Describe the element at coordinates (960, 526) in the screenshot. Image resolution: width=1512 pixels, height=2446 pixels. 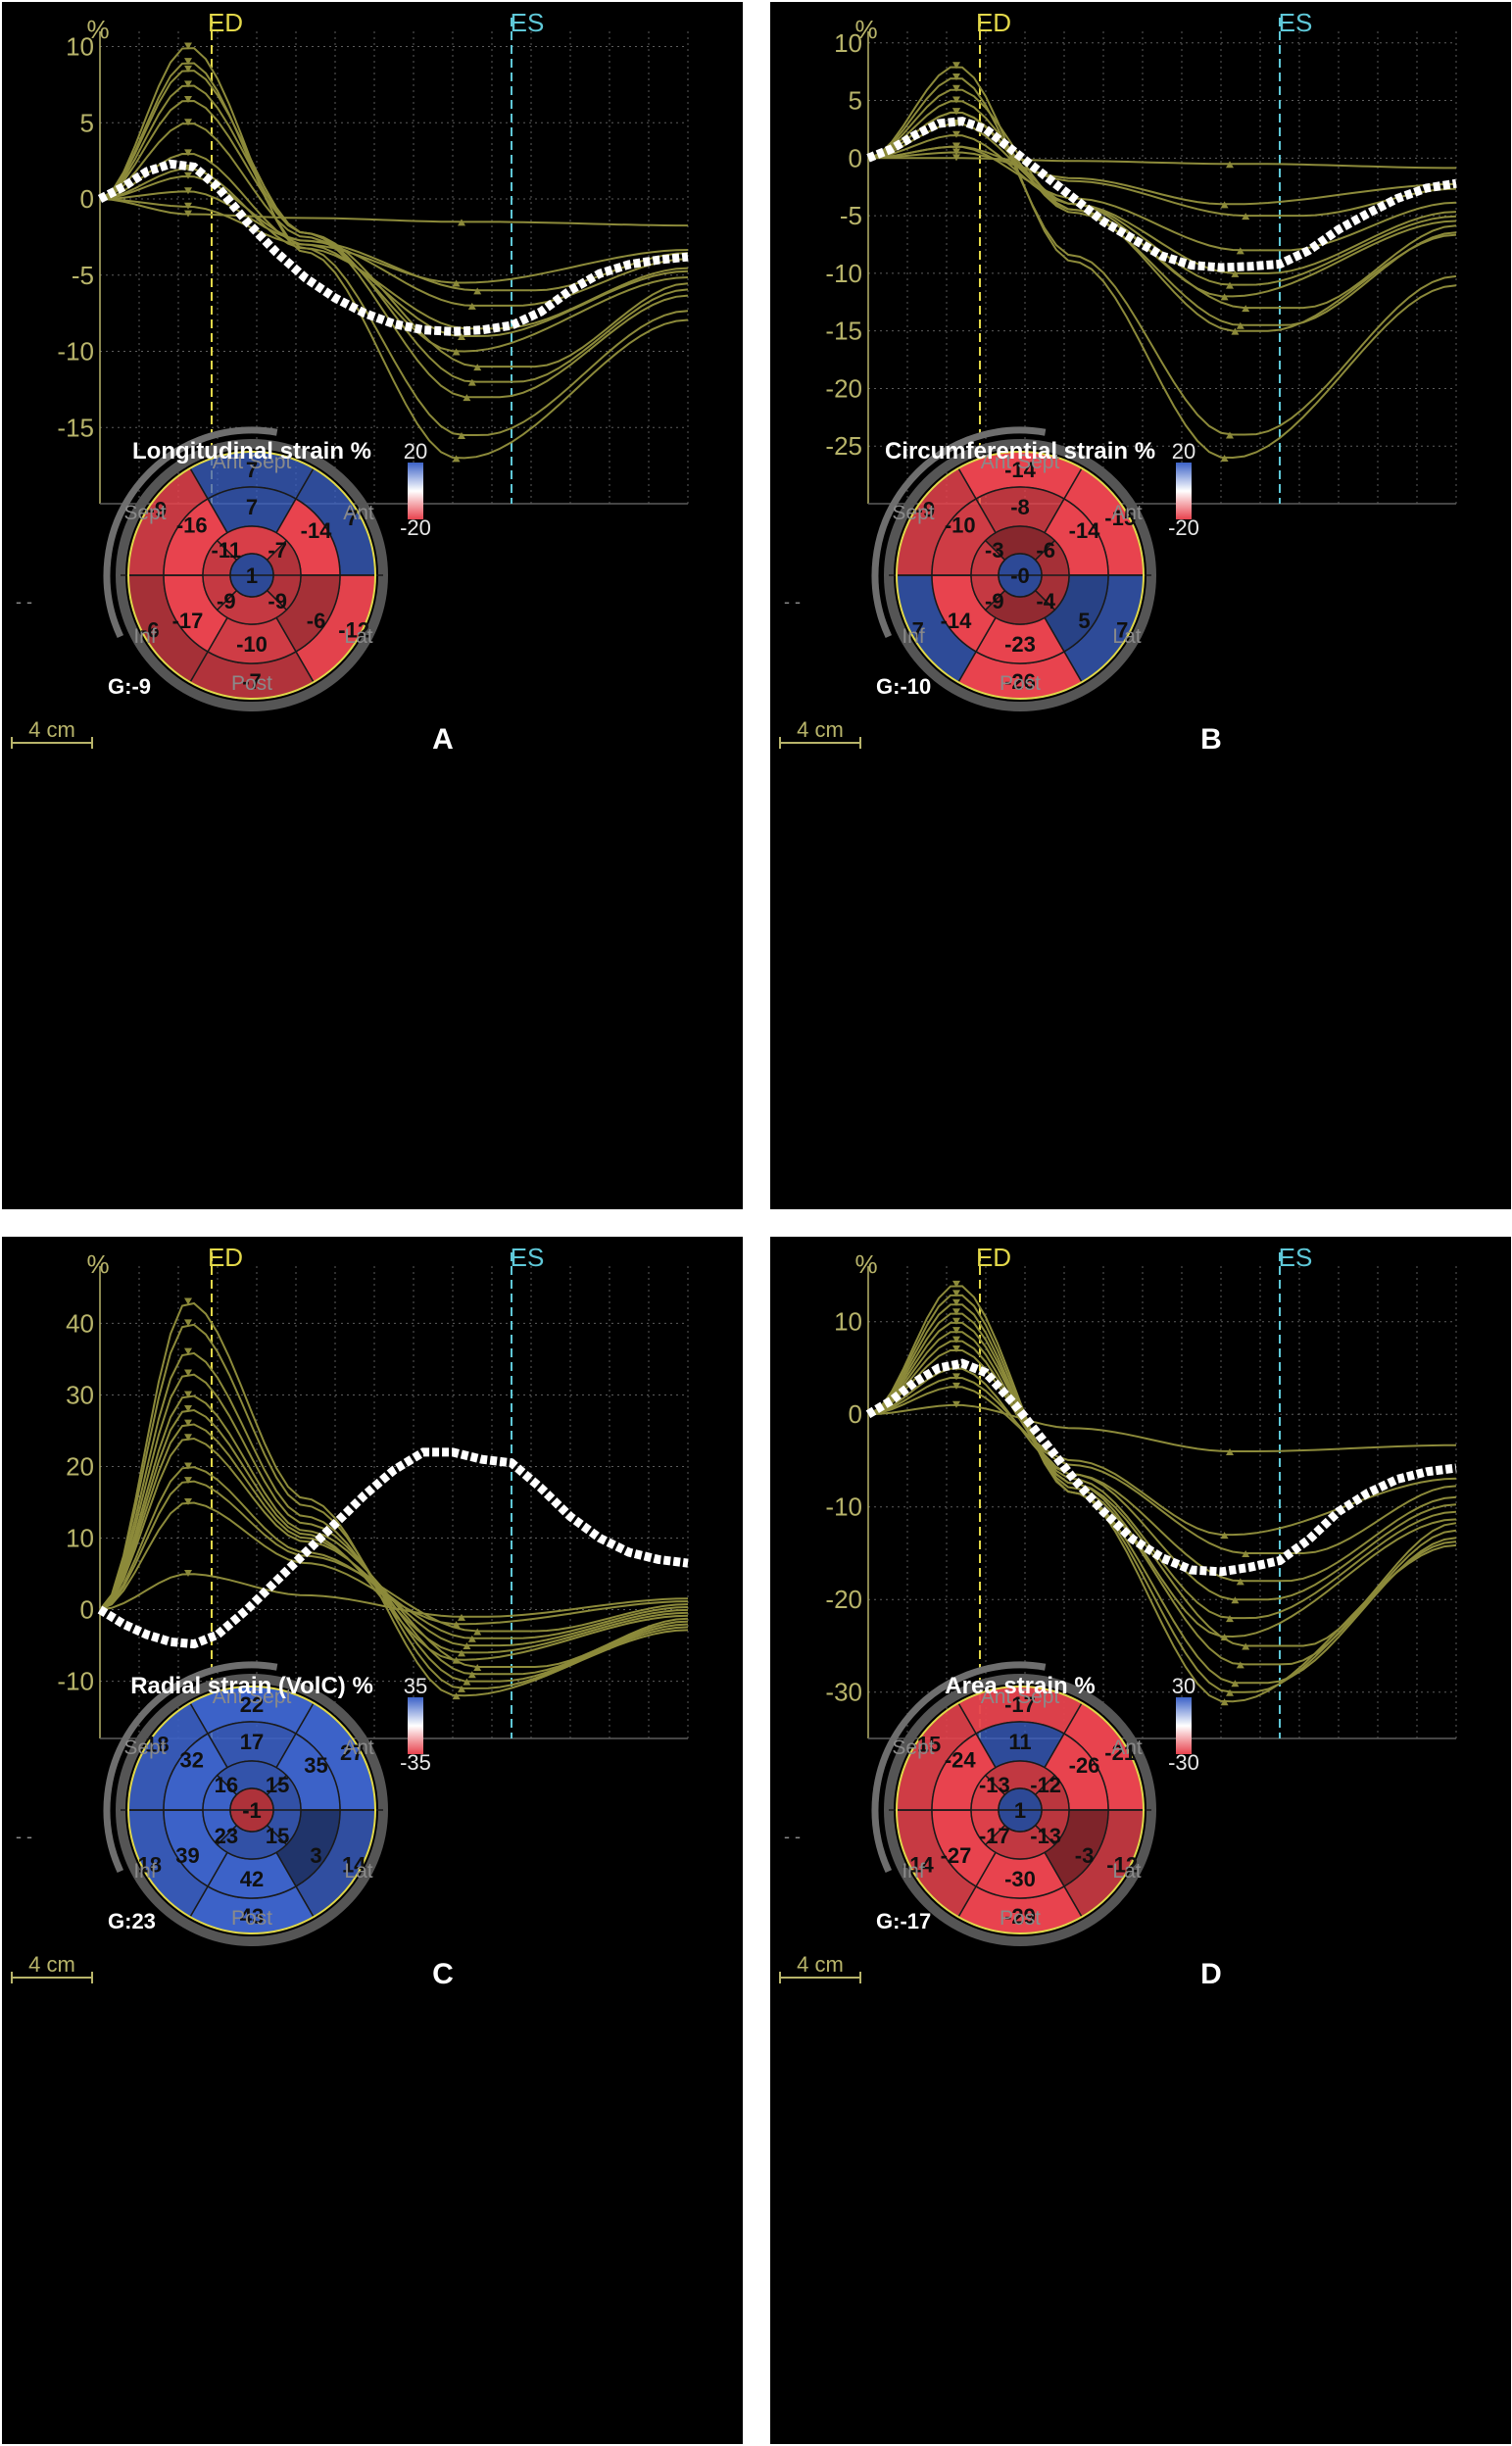
I see `bullseye-segment-value: -10` at that location.